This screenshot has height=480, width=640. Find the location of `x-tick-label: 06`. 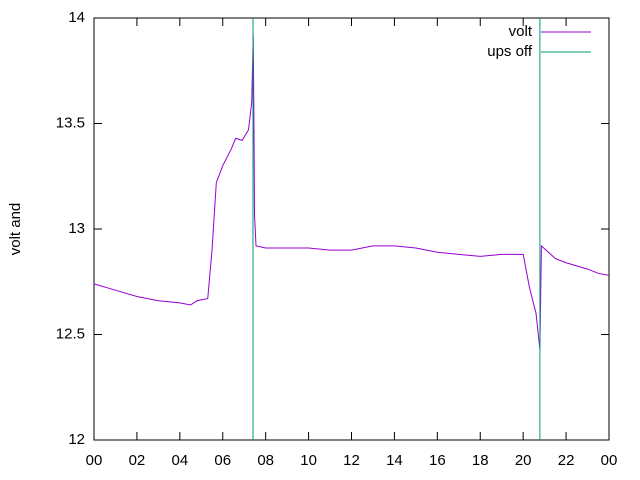

x-tick-label: 06 is located at coordinates (222, 460).